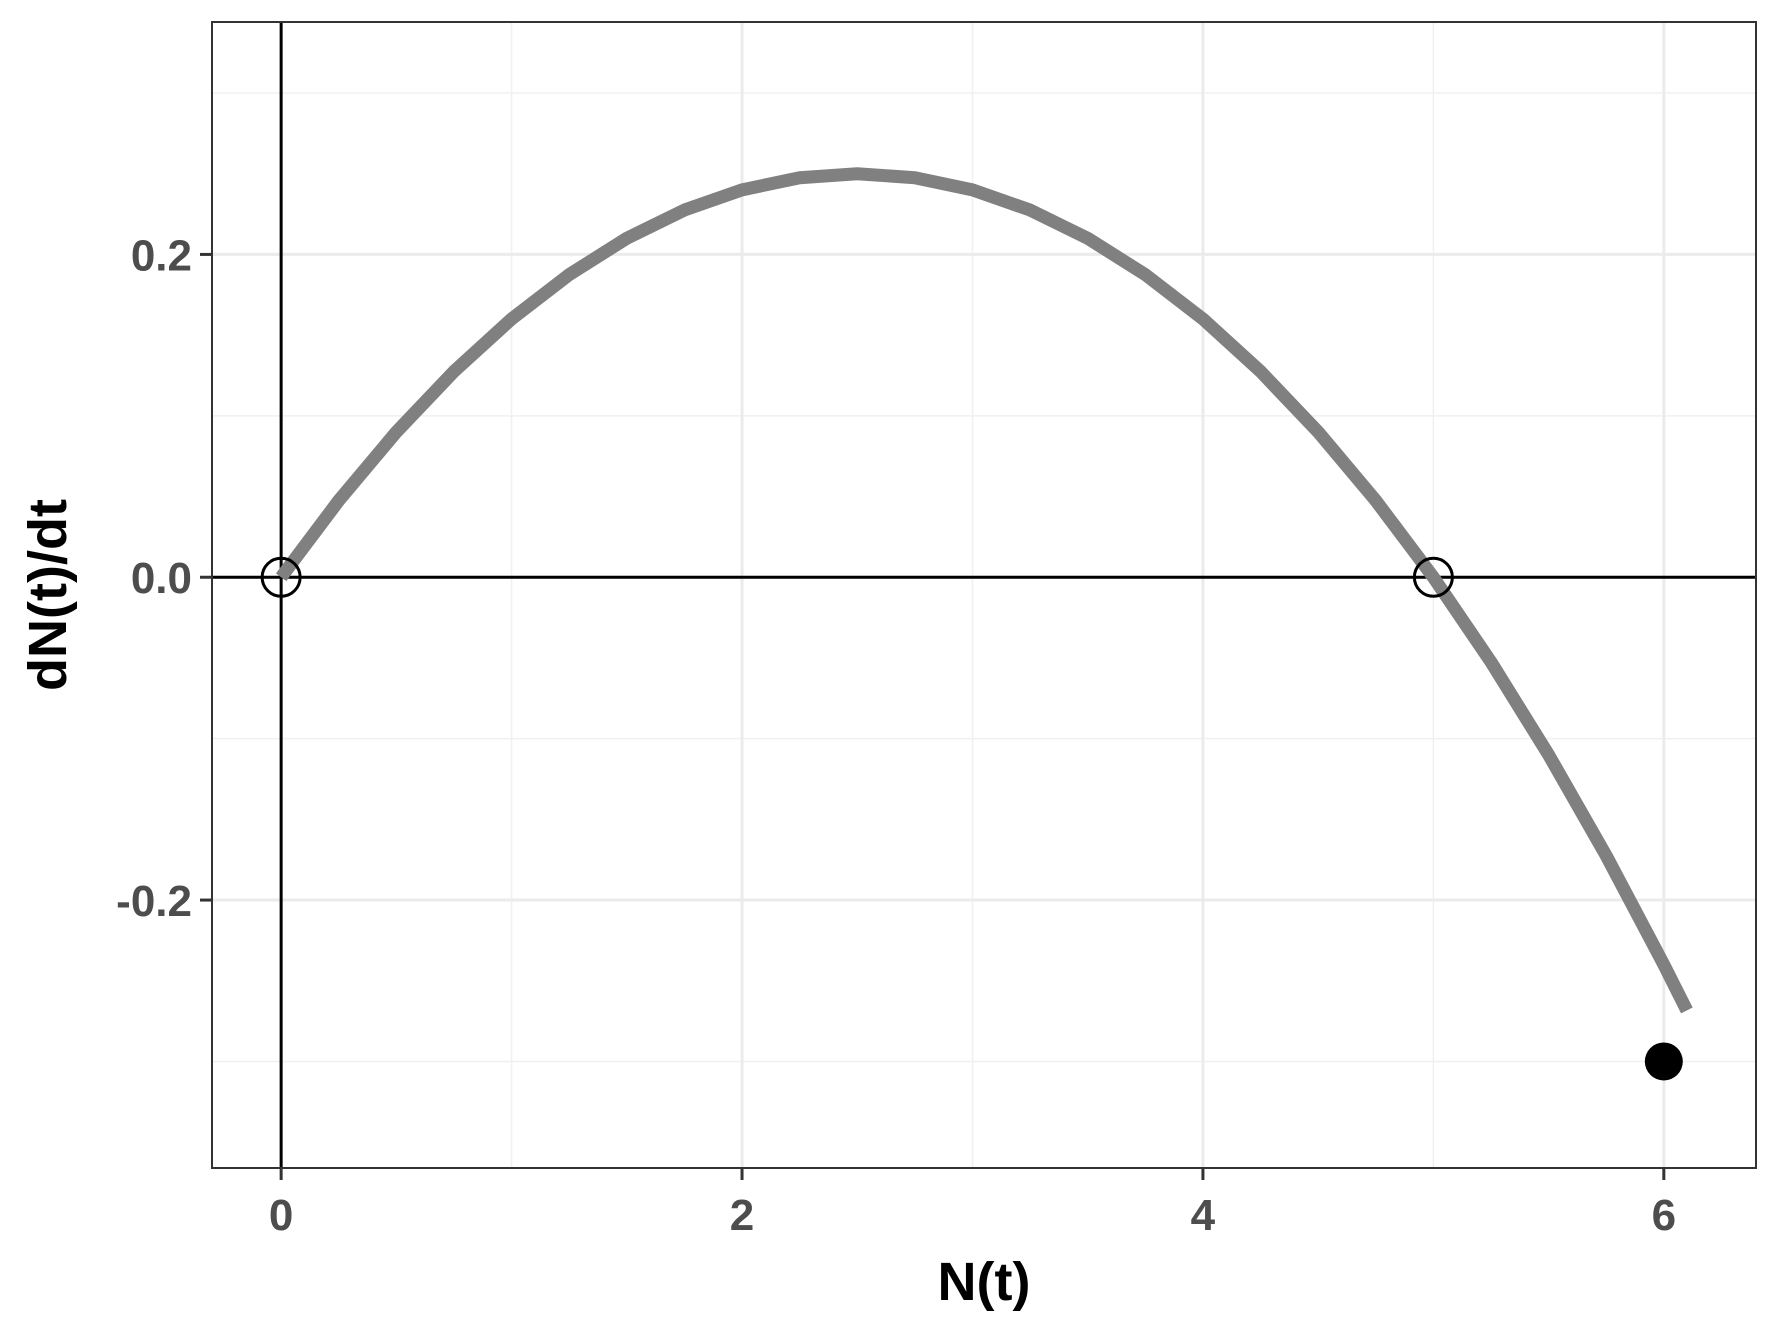 This screenshot has height=1328, width=1771. I want to click on y-tick-label: -0.2, so click(154, 901).